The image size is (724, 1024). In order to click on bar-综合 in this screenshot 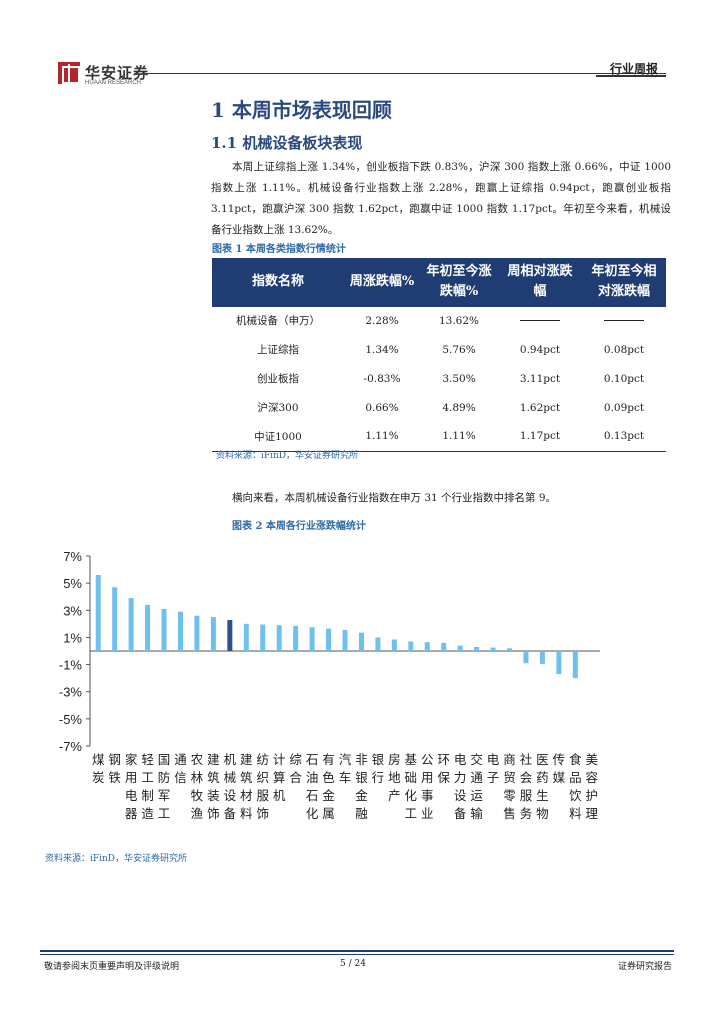, I will do `click(296, 638)`.